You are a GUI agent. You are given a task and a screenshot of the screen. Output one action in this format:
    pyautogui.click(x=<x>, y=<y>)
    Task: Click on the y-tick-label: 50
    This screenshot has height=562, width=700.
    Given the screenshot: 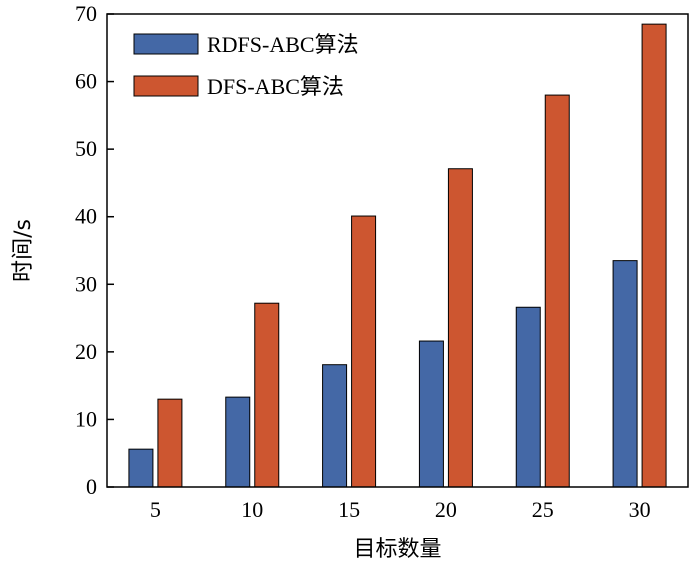 What is the action you would take?
    pyautogui.click(x=86, y=148)
    